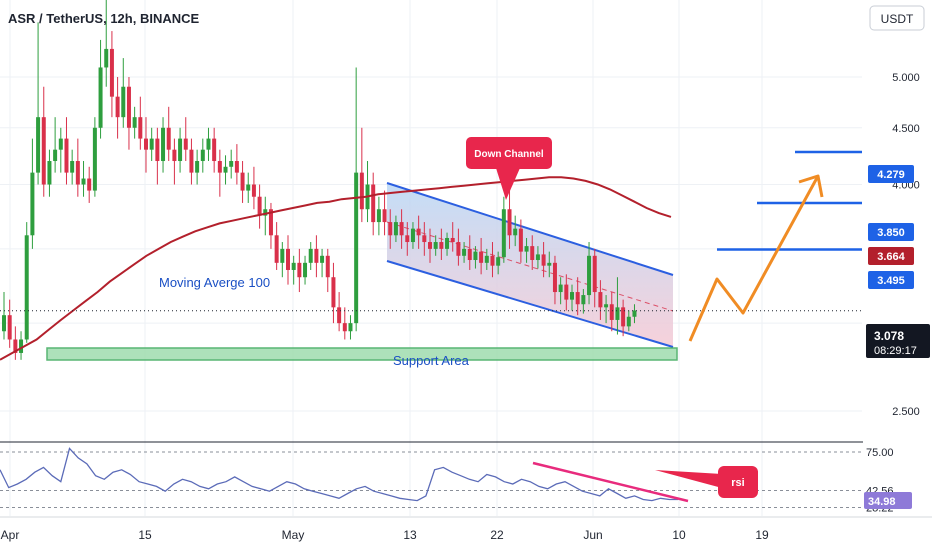 This screenshot has width=932, height=550. What do you see at coordinates (362, 354) in the screenshot?
I see `support-rect` at bounding box center [362, 354].